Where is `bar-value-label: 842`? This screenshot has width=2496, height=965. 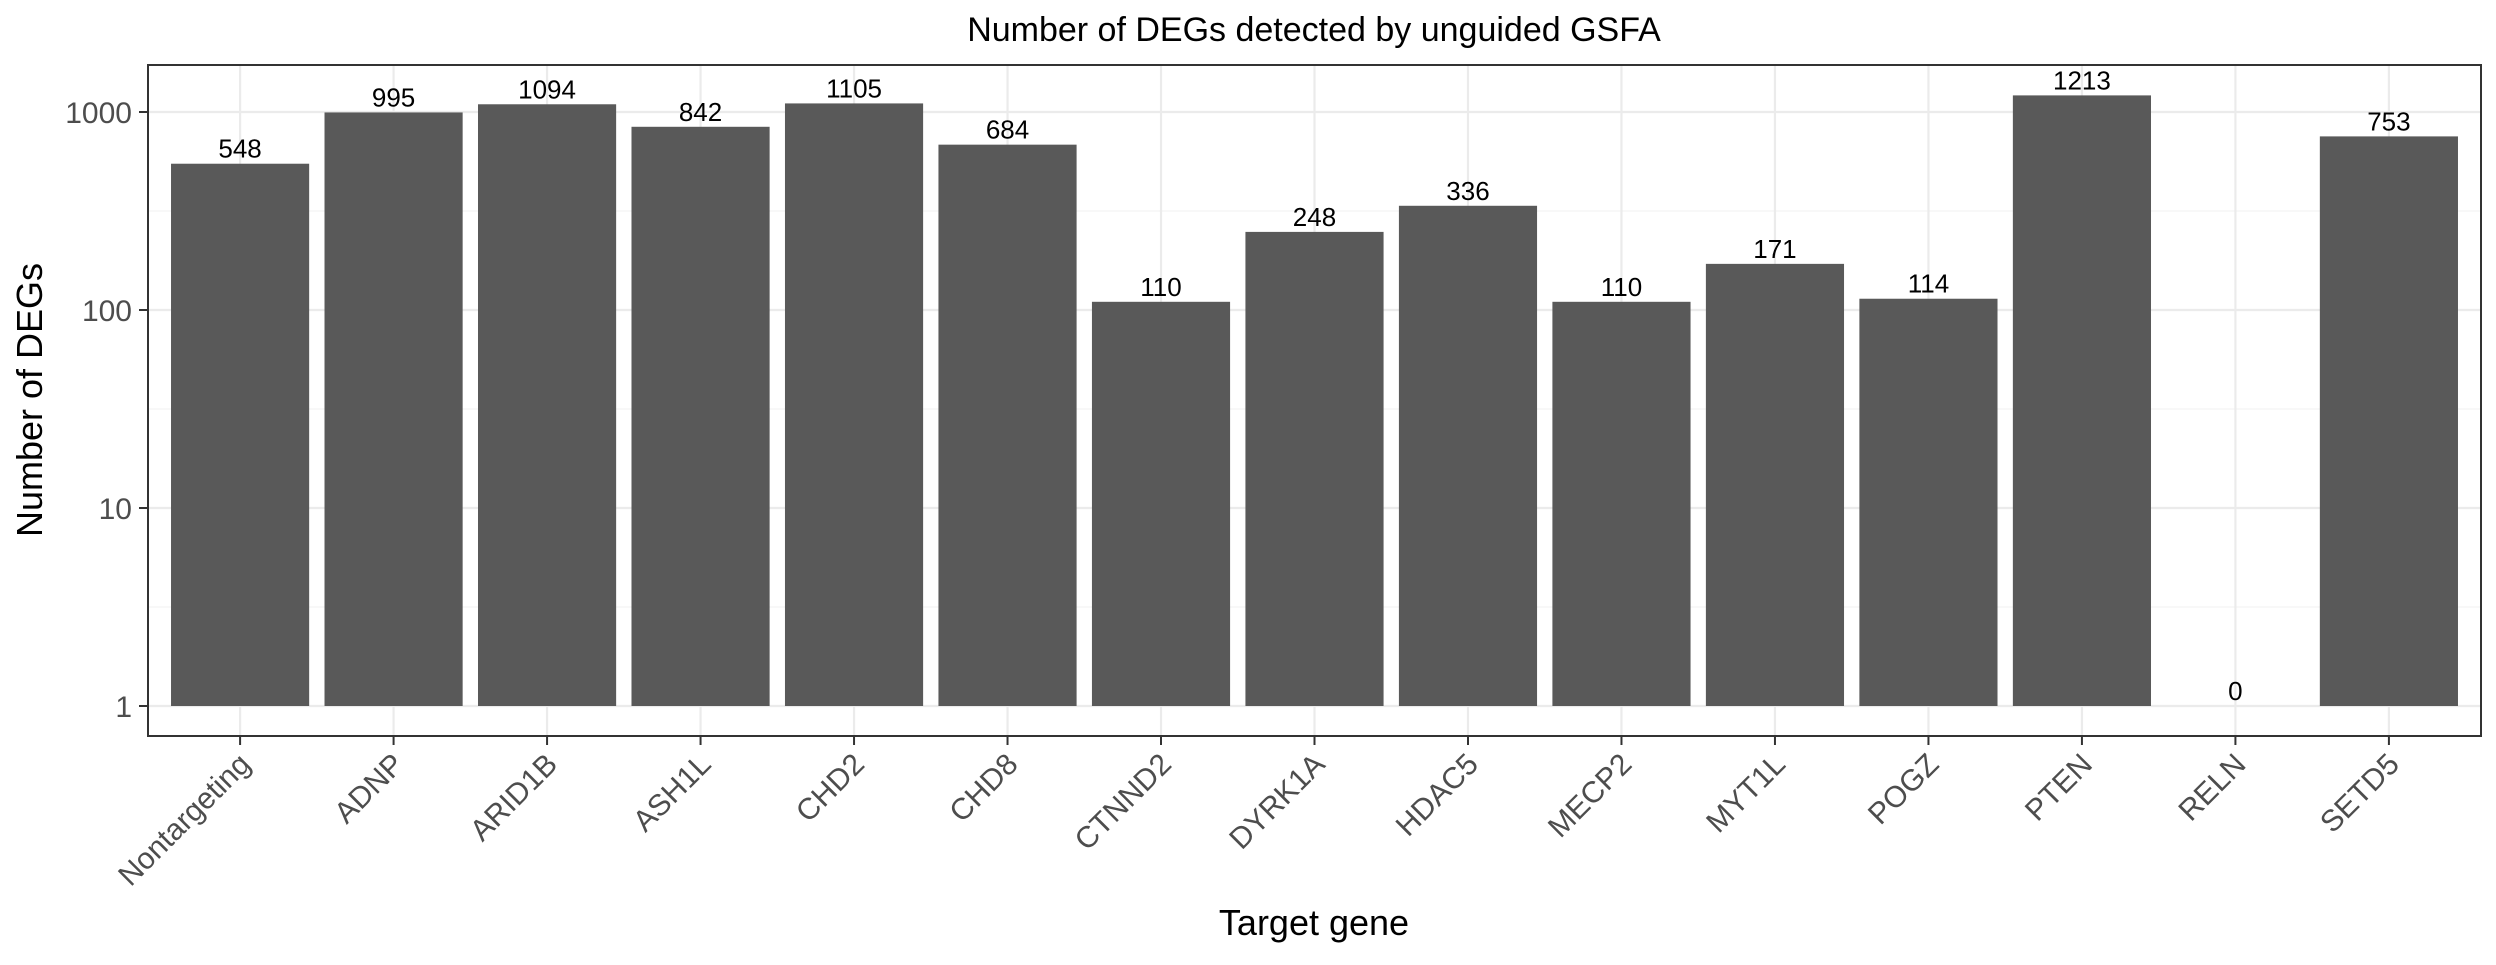 bar-value-label: 842 is located at coordinates (700, 112).